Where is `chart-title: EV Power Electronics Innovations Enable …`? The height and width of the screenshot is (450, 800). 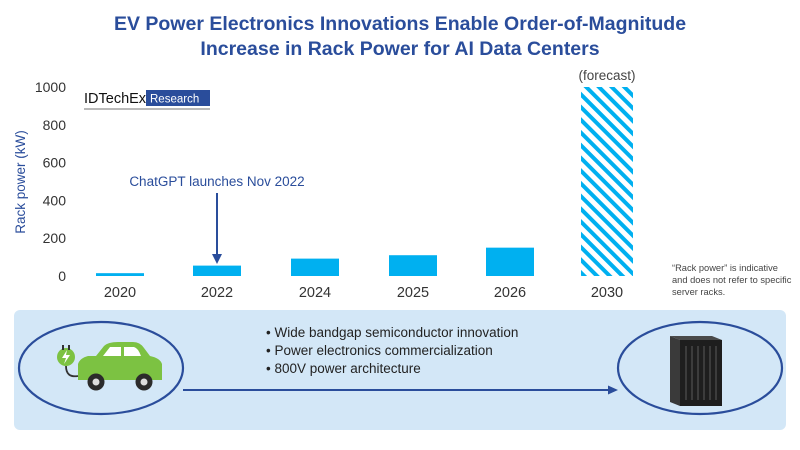 chart-title: EV Power Electronics Innovations Enable … is located at coordinates (400, 37).